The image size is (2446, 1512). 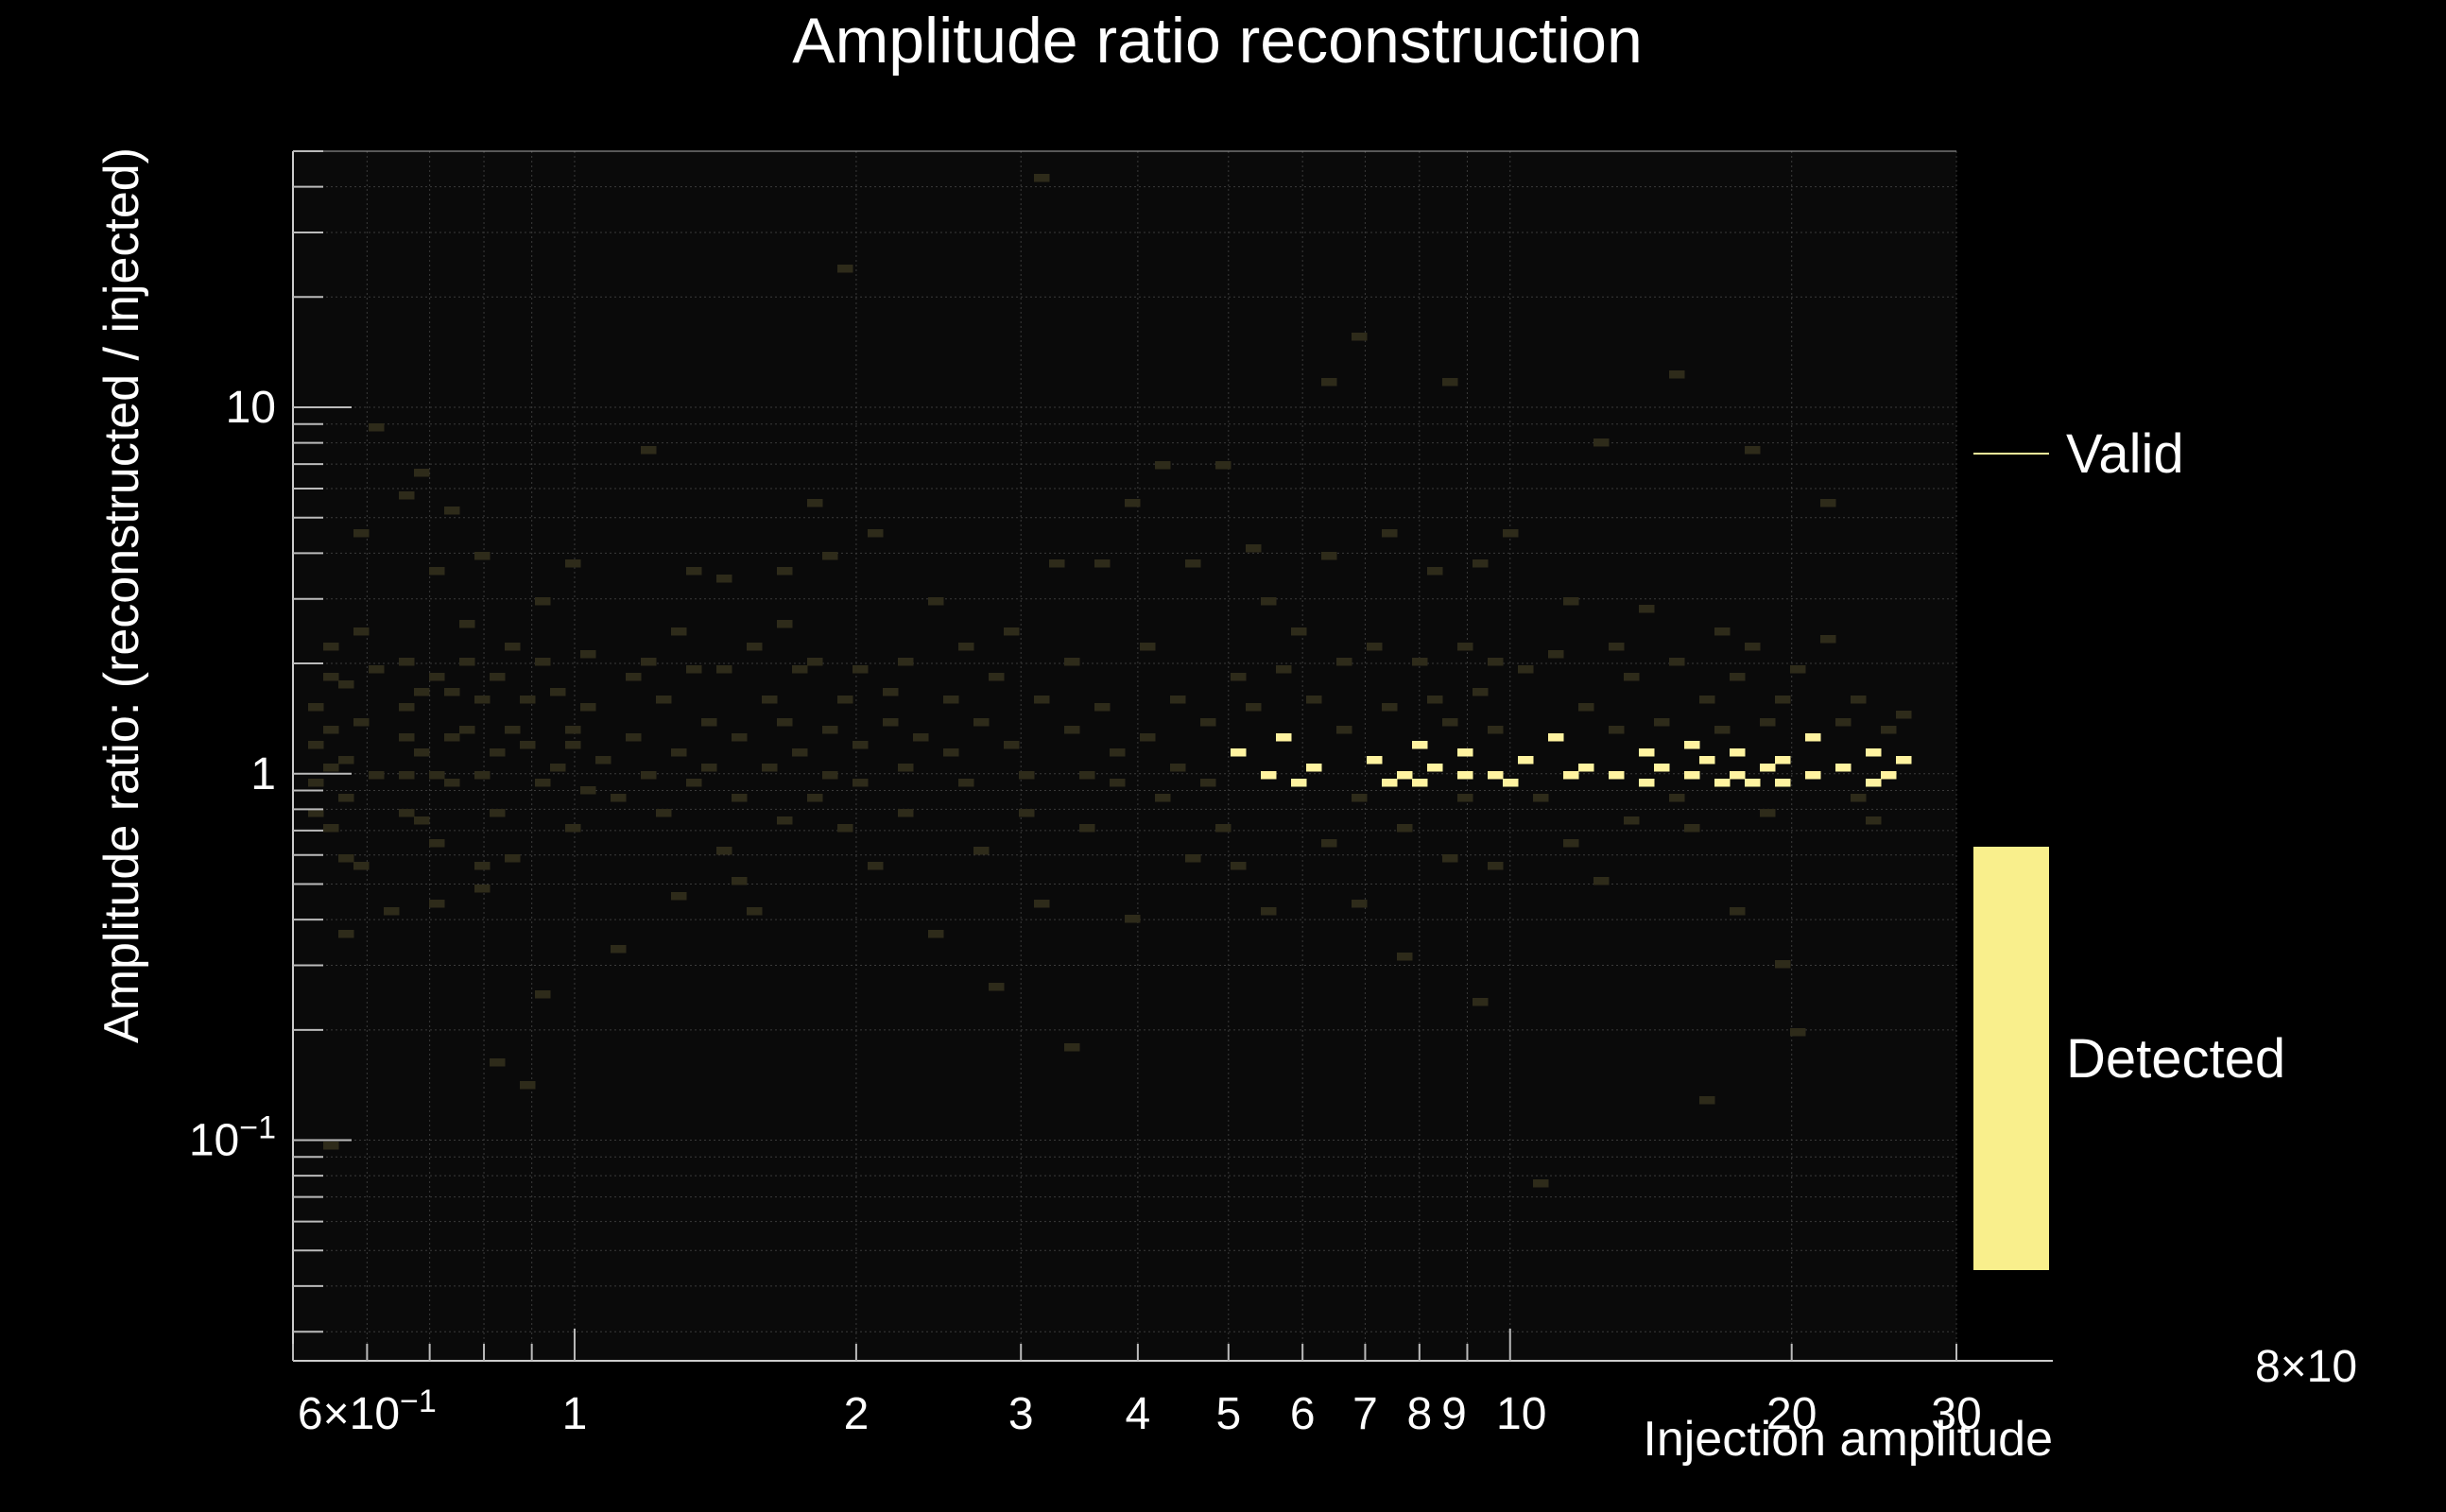 I want to click on x-tick-label: 2, so click(x=857, y=1414).